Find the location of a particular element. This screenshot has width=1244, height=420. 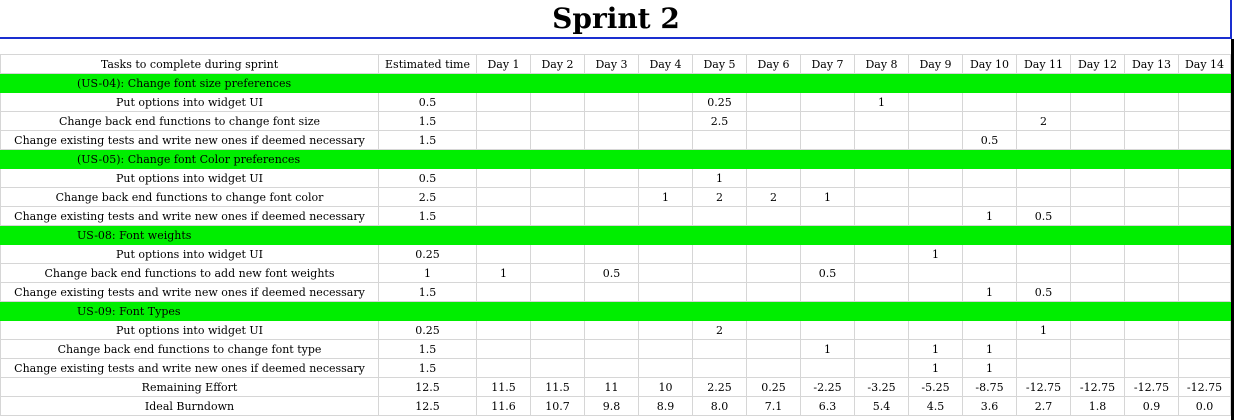

summary-day-cell: -2.25 is located at coordinates (827, 387).